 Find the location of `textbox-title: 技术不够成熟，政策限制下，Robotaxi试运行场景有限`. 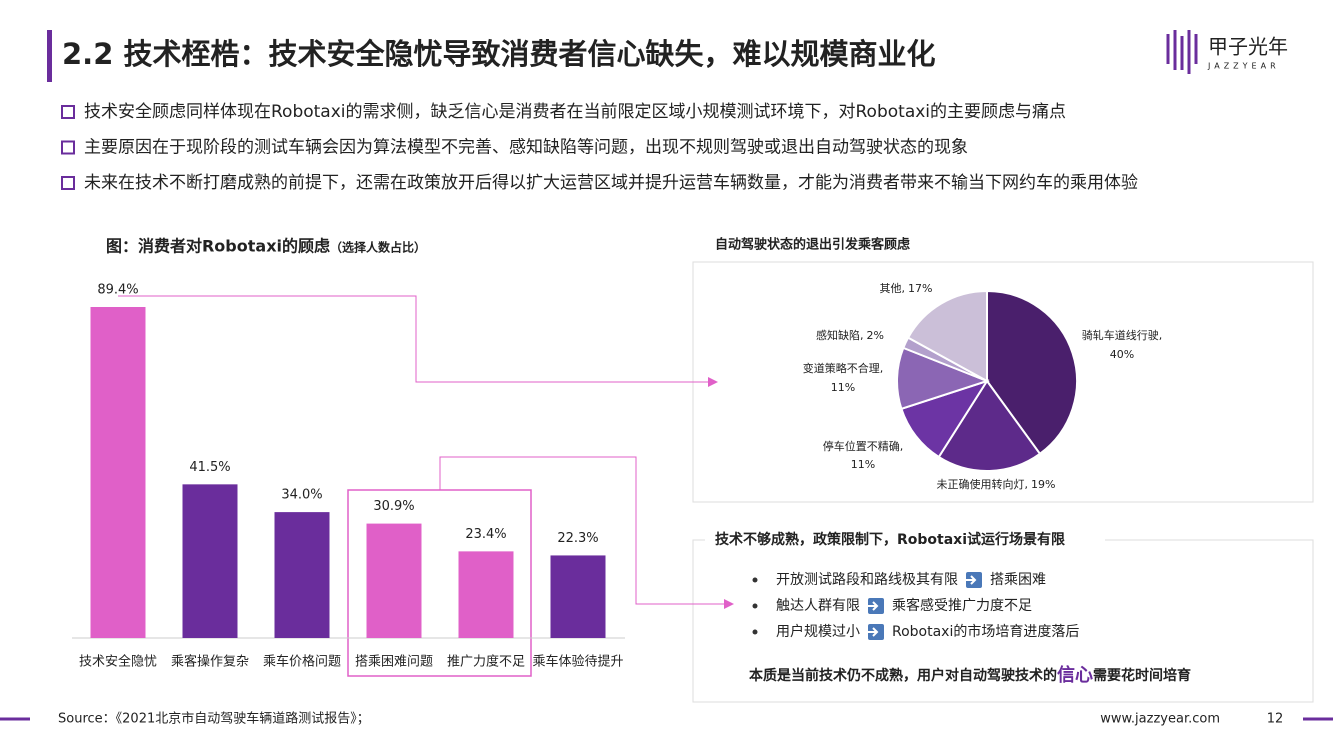

textbox-title: 技术不够成熟，政策限制下，Robotaxi试运行场景有限 is located at coordinates (890, 539).